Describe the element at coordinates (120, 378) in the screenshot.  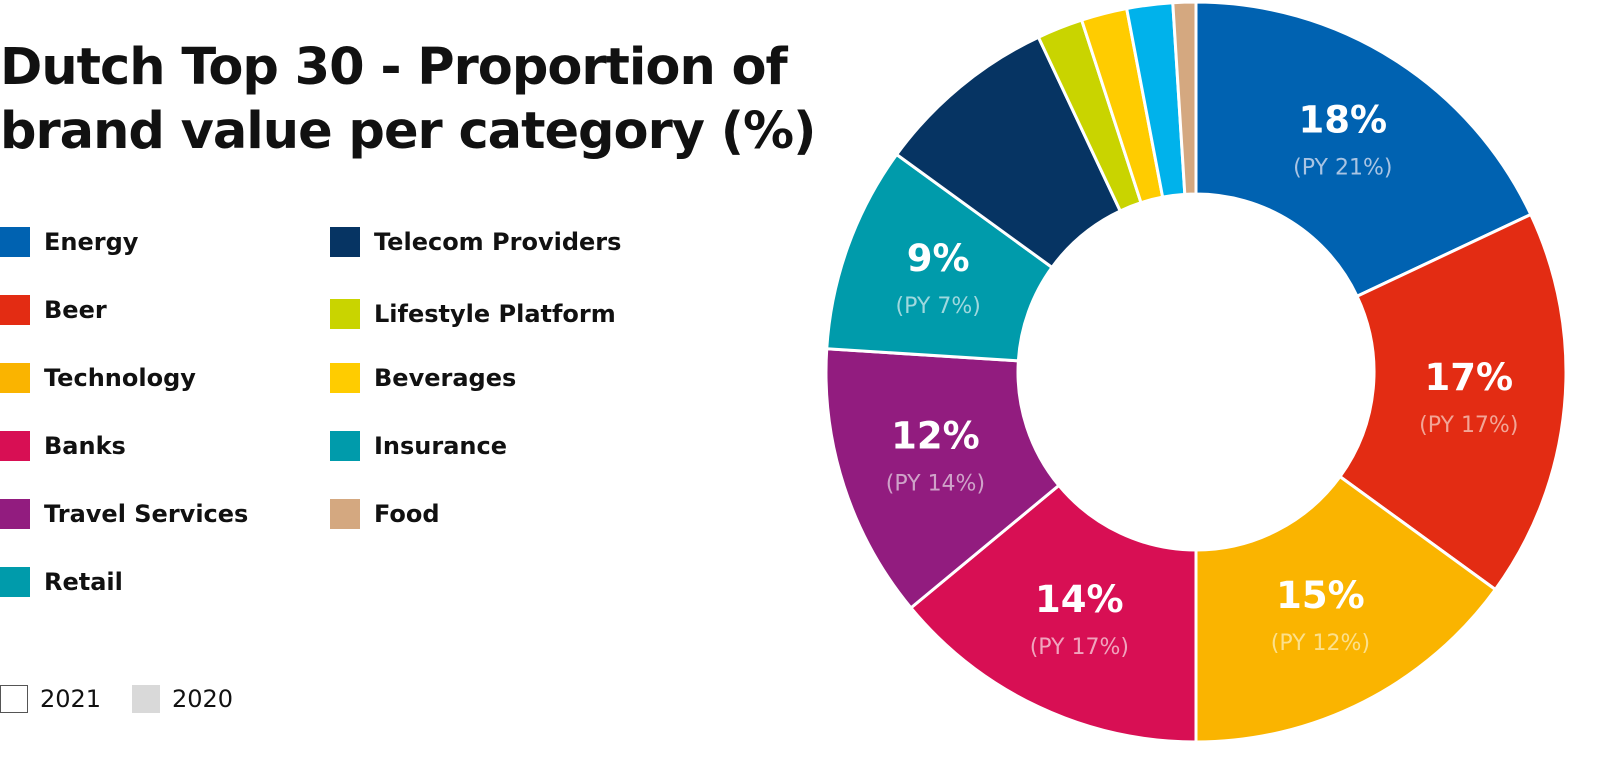
I see `legend-label: Technology` at that location.